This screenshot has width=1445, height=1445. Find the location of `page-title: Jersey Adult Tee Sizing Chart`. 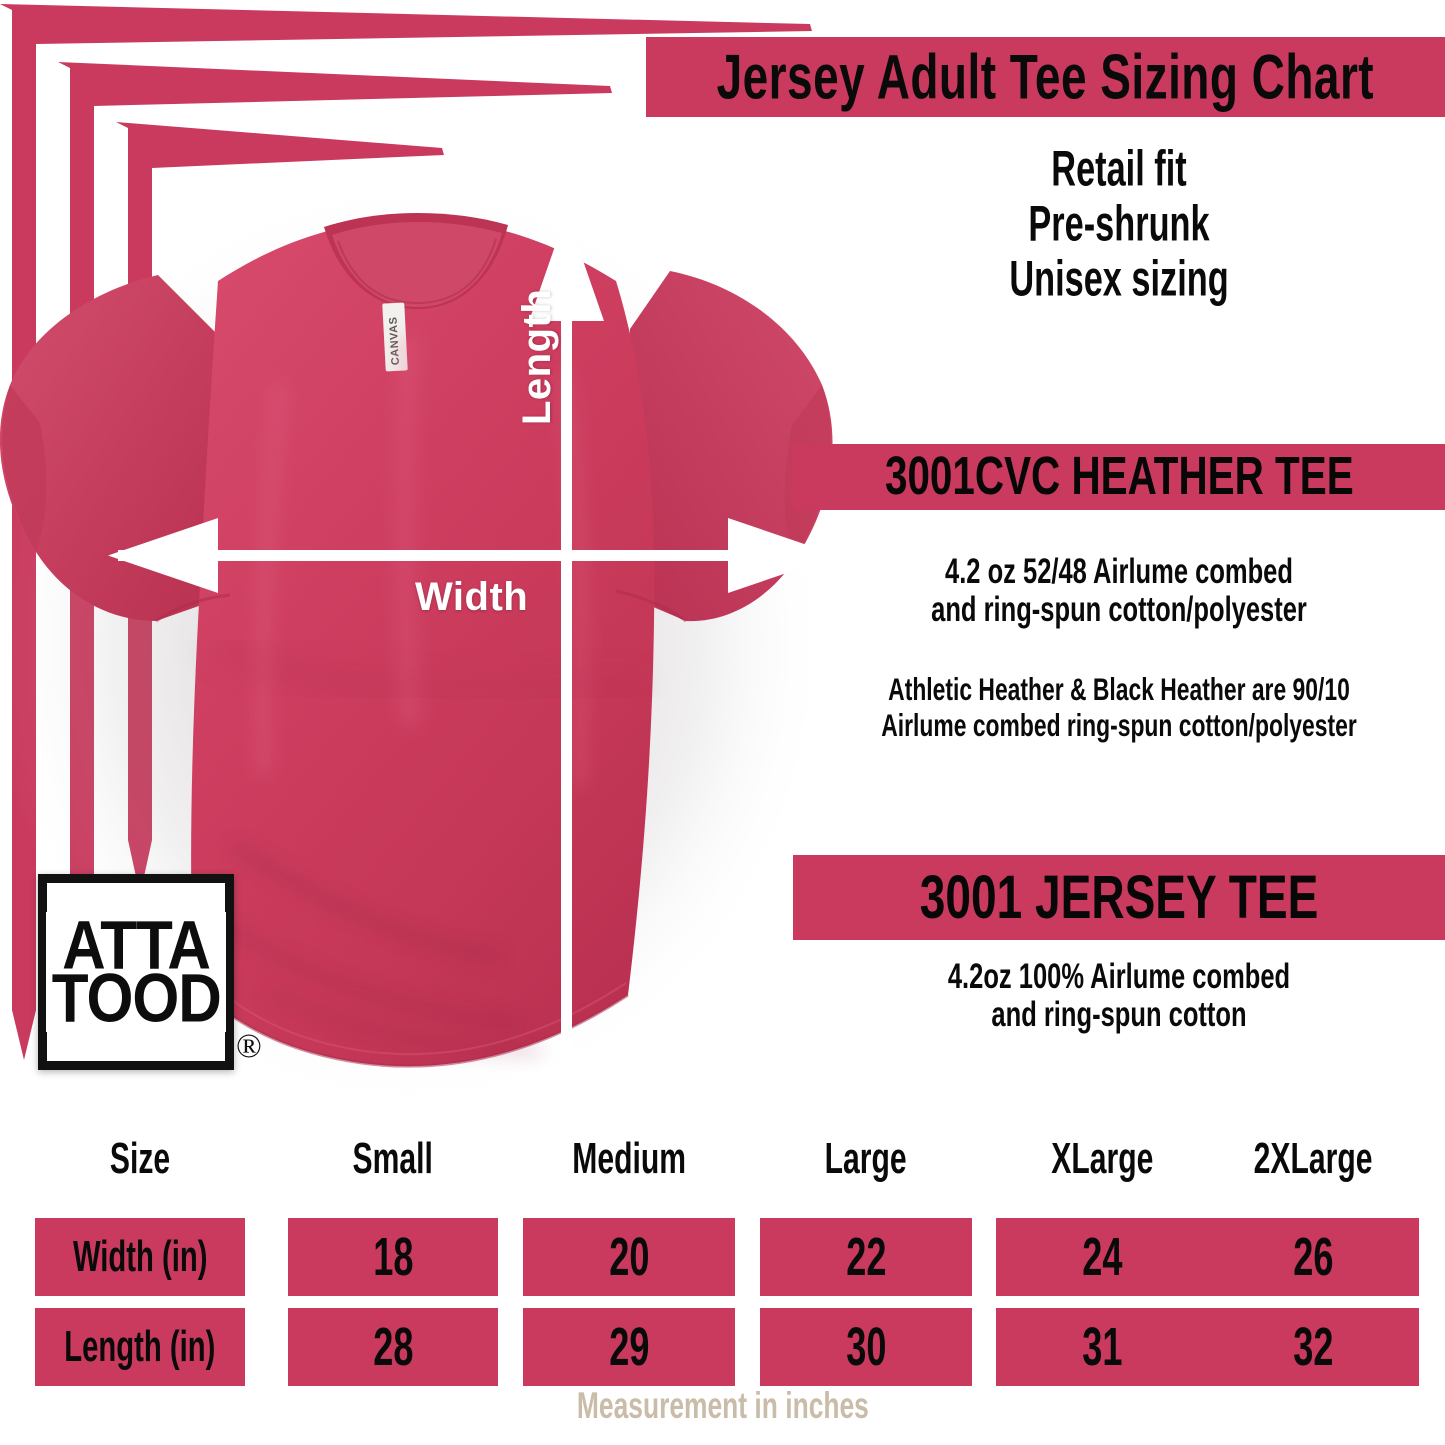

page-title: Jersey Adult Tee Sizing Chart is located at coordinates (1045, 77).